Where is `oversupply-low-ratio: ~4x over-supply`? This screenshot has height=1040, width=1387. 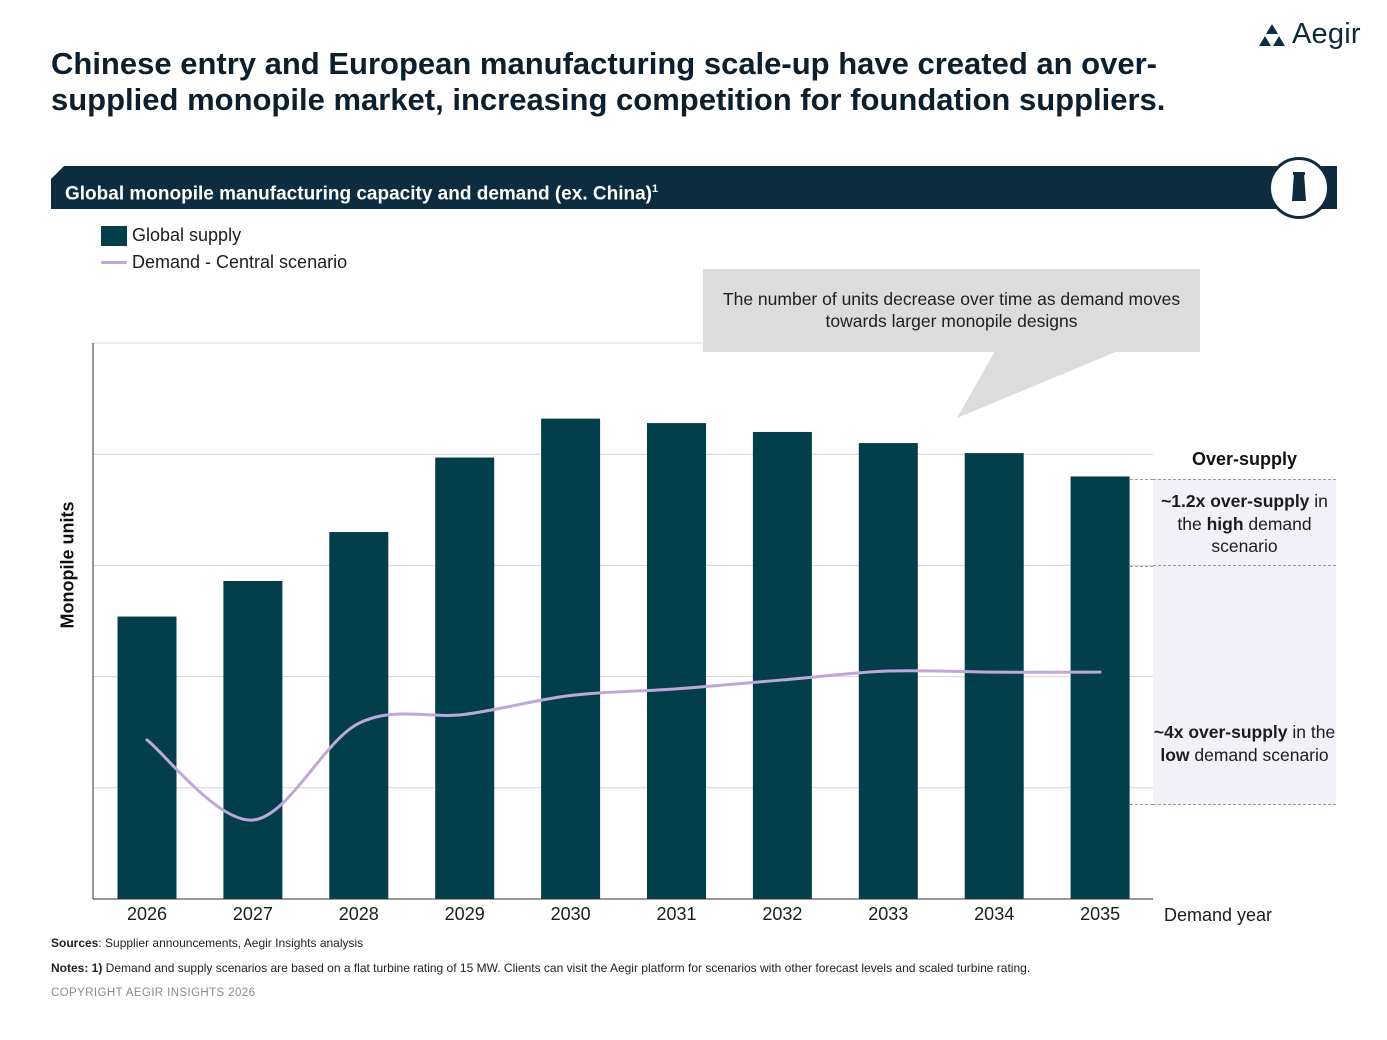
oversupply-low-ratio: ~4x over-supply is located at coordinates (1220, 732).